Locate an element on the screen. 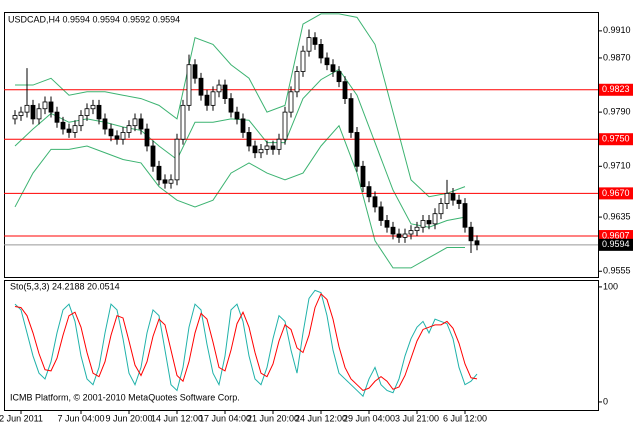  level-label: 0.9750 is located at coordinates (616, 139).